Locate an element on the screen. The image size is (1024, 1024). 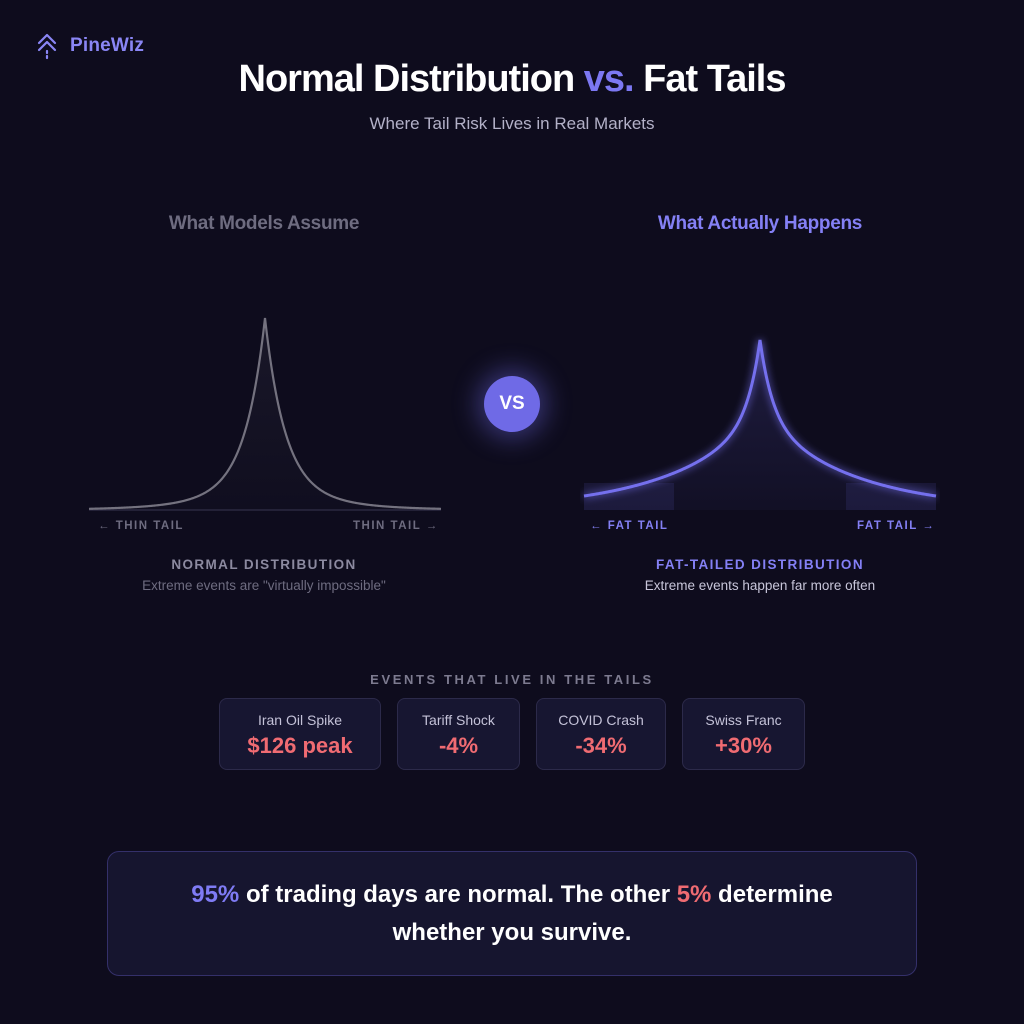
title-part-1: Normal Distribution is located at coordinates (411, 79).